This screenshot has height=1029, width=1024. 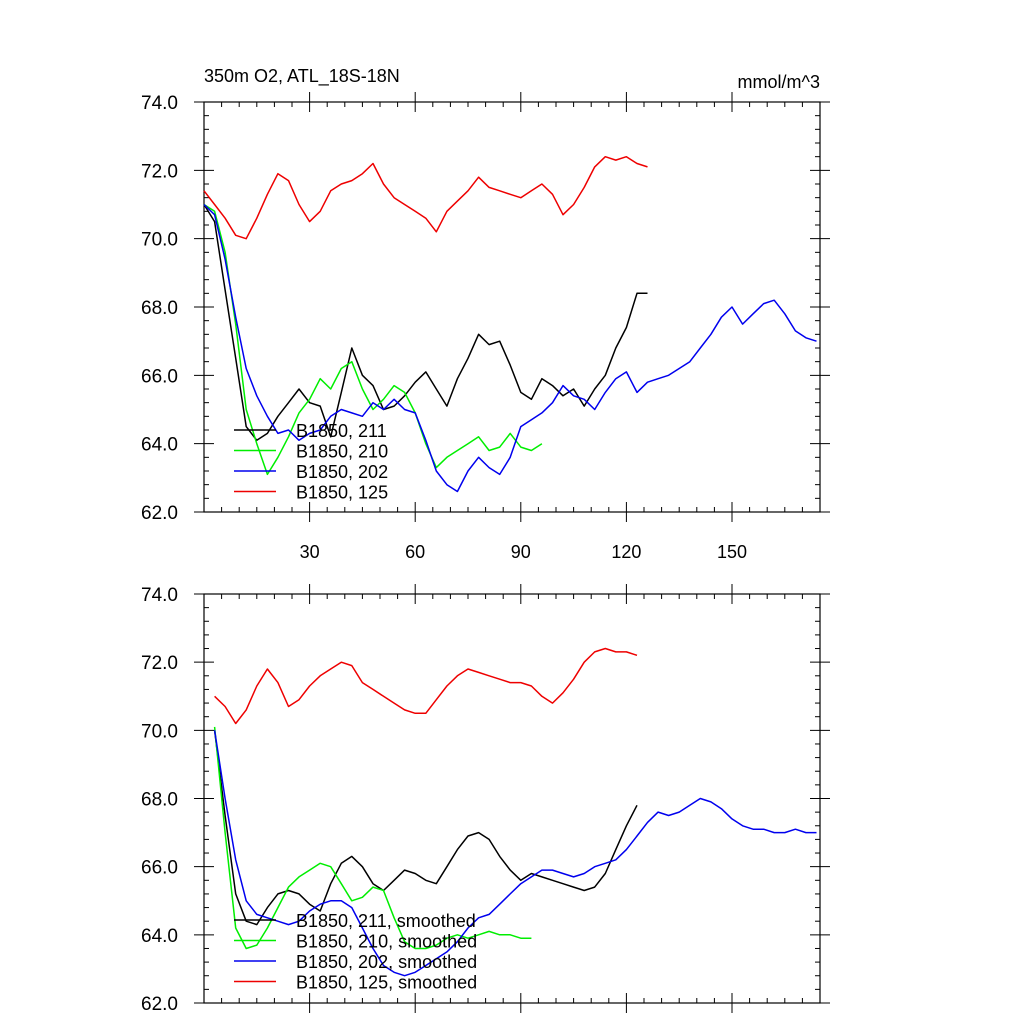 I want to click on legend-label: B1850, 202, smoothed, so click(x=386, y=962).